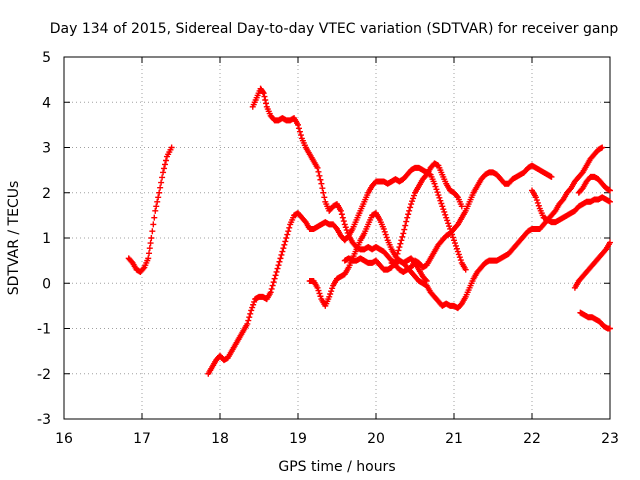 The height and width of the screenshot is (480, 640). I want to click on y-tick-label: 5, so click(46, 58).